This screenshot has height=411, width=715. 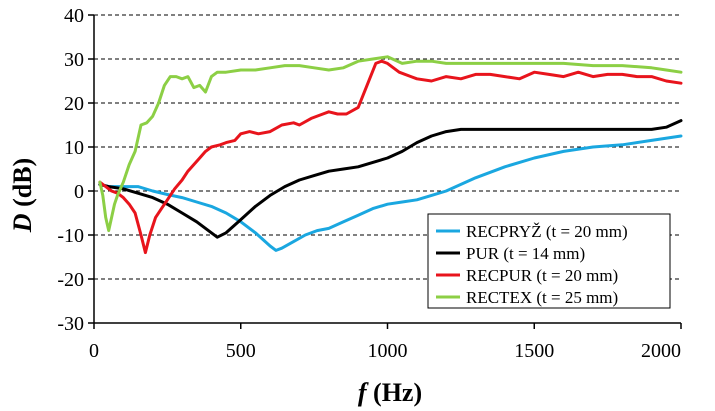 I want to click on legend-label: RECPUR (t = 20 mm), so click(x=542, y=275).